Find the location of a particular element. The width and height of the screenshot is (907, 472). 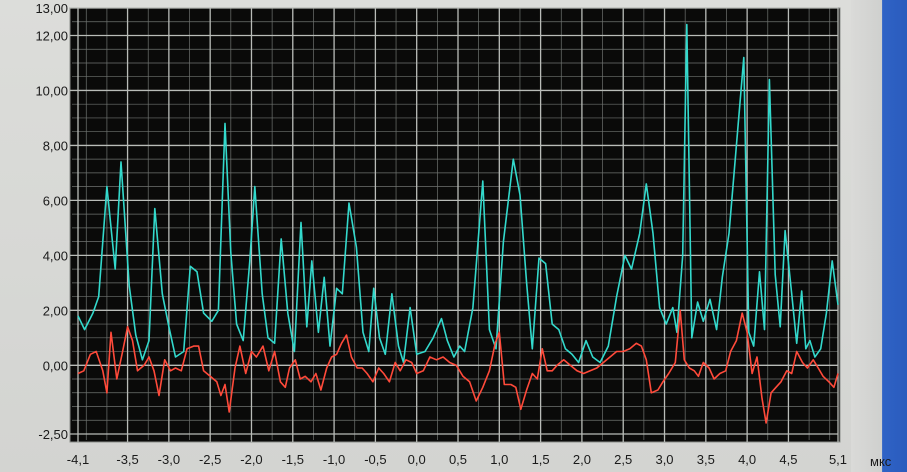

x-tick-label: 2,5 is located at coordinates (623, 459).